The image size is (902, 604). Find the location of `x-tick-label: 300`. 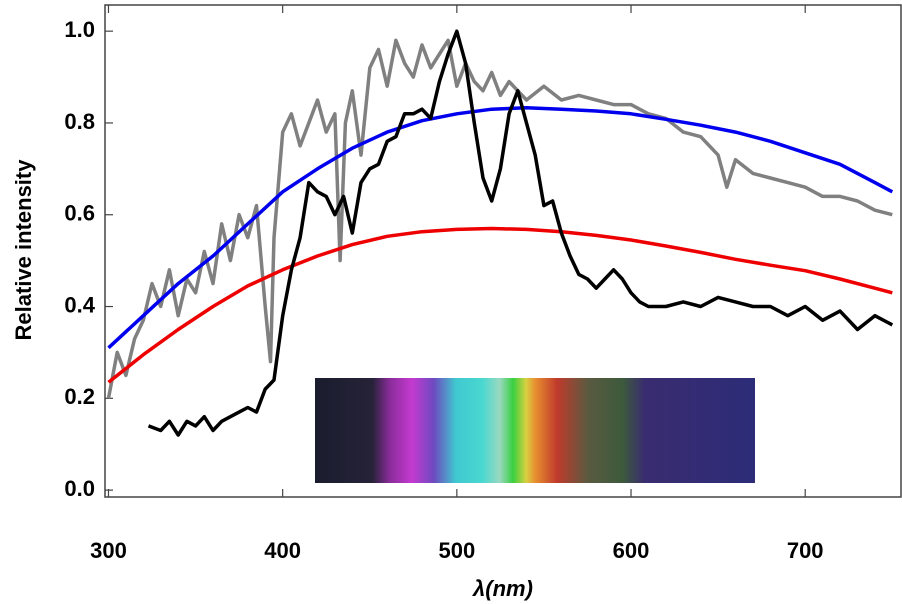

x-tick-label: 300 is located at coordinates (108, 550).